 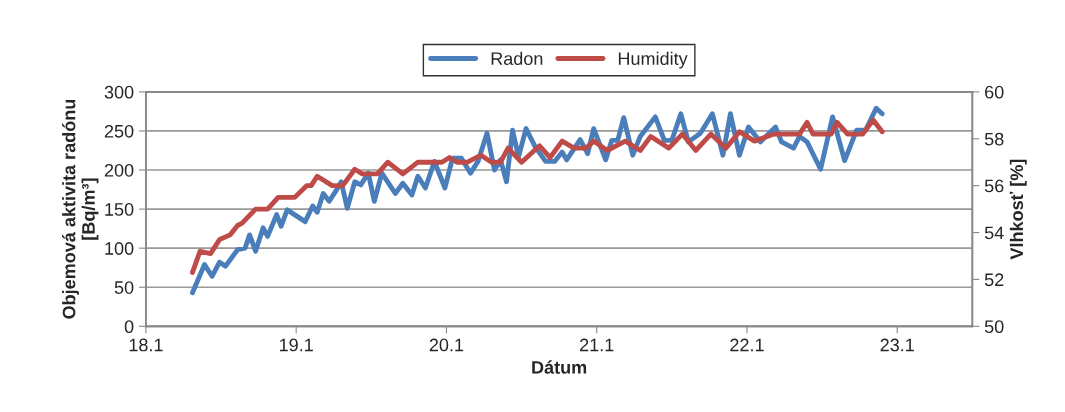 What do you see at coordinates (1018, 209) in the screenshot?
I see `y2-axis-title: Vlhkosť [%]` at bounding box center [1018, 209].